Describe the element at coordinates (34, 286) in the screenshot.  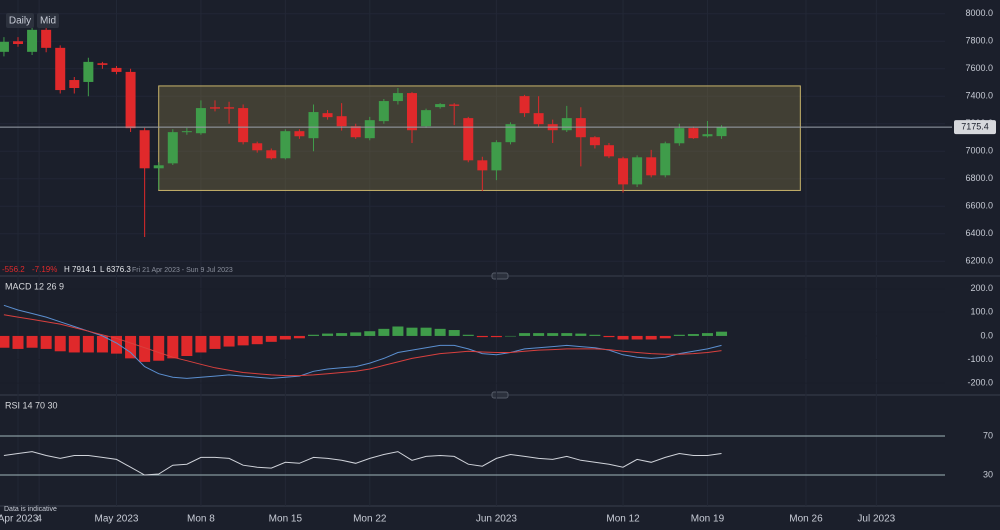
I see `indicator-title: MACD 12 26 9` at that location.